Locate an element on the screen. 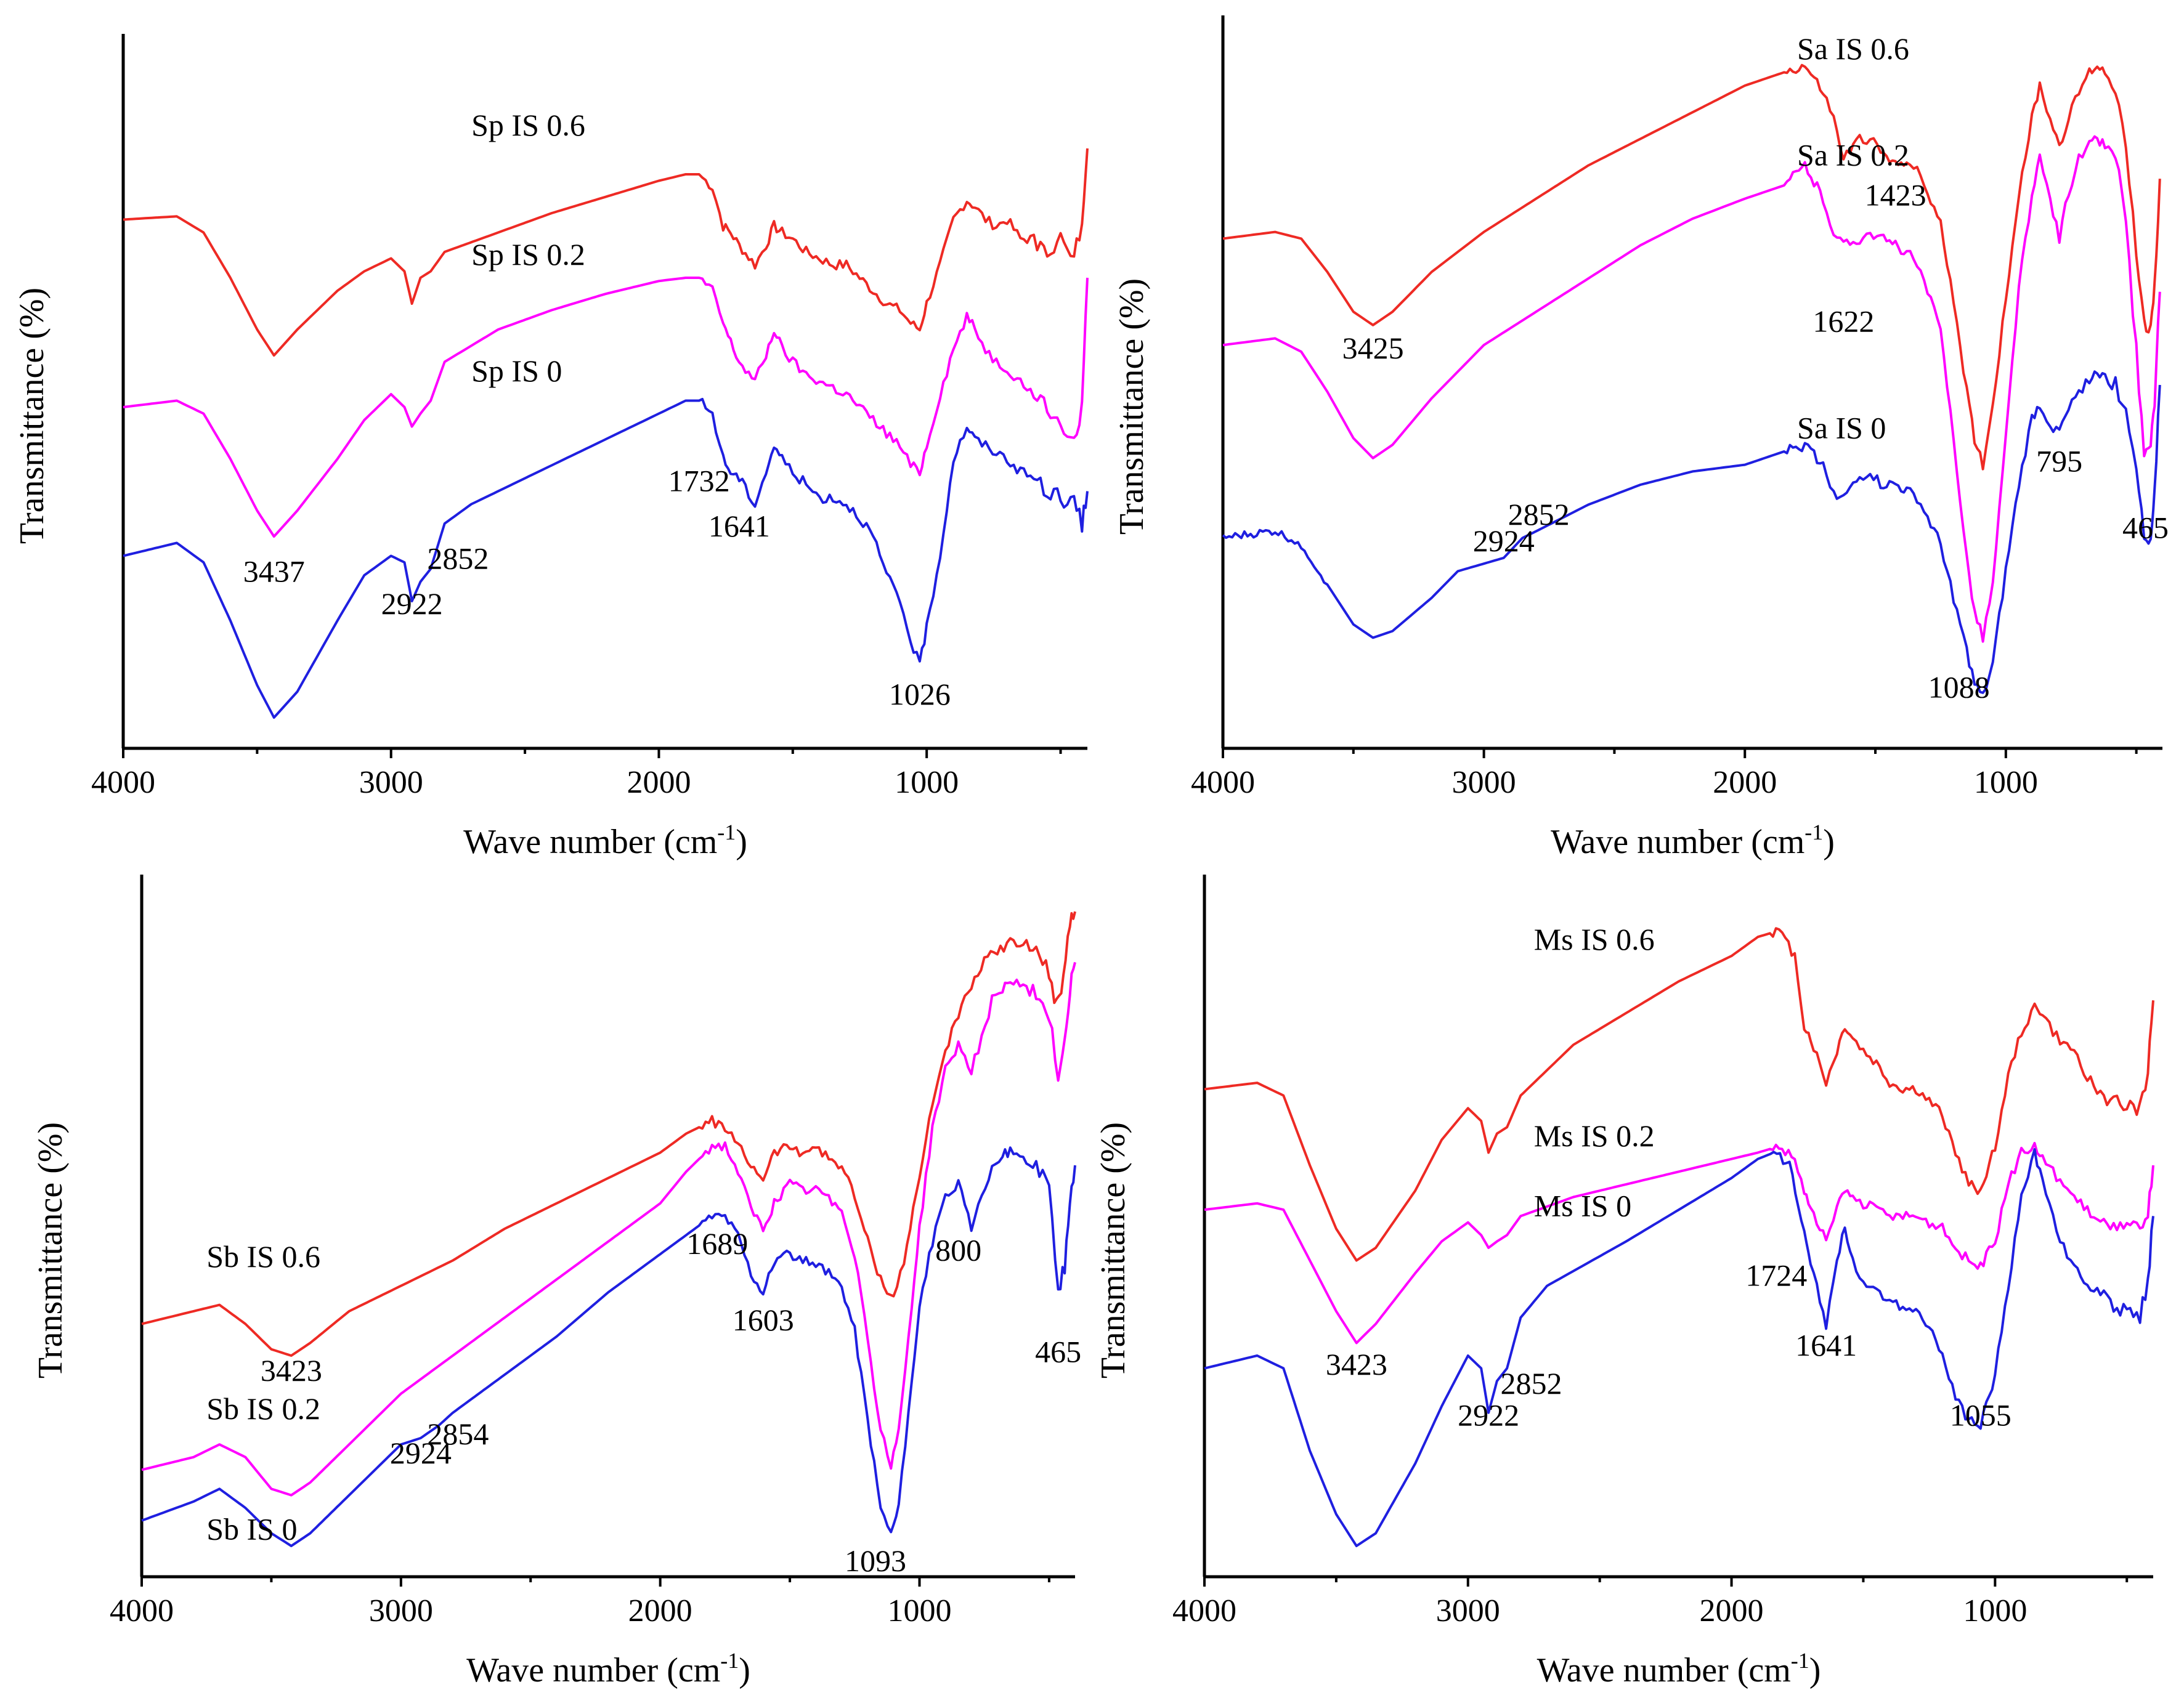 The image size is (2184, 1695). peak-label: 1603 is located at coordinates (763, 1320).